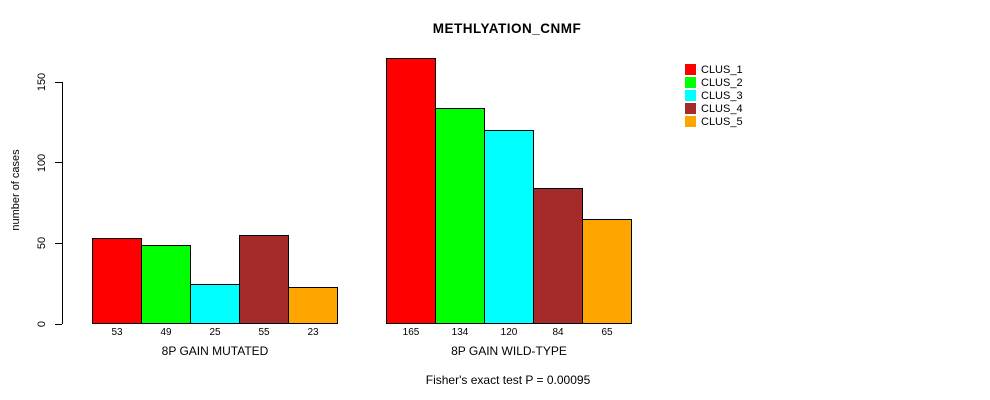 This screenshot has height=400, width=990. What do you see at coordinates (42, 82) in the screenshot?
I see `y-tick-label: 150` at bounding box center [42, 82].